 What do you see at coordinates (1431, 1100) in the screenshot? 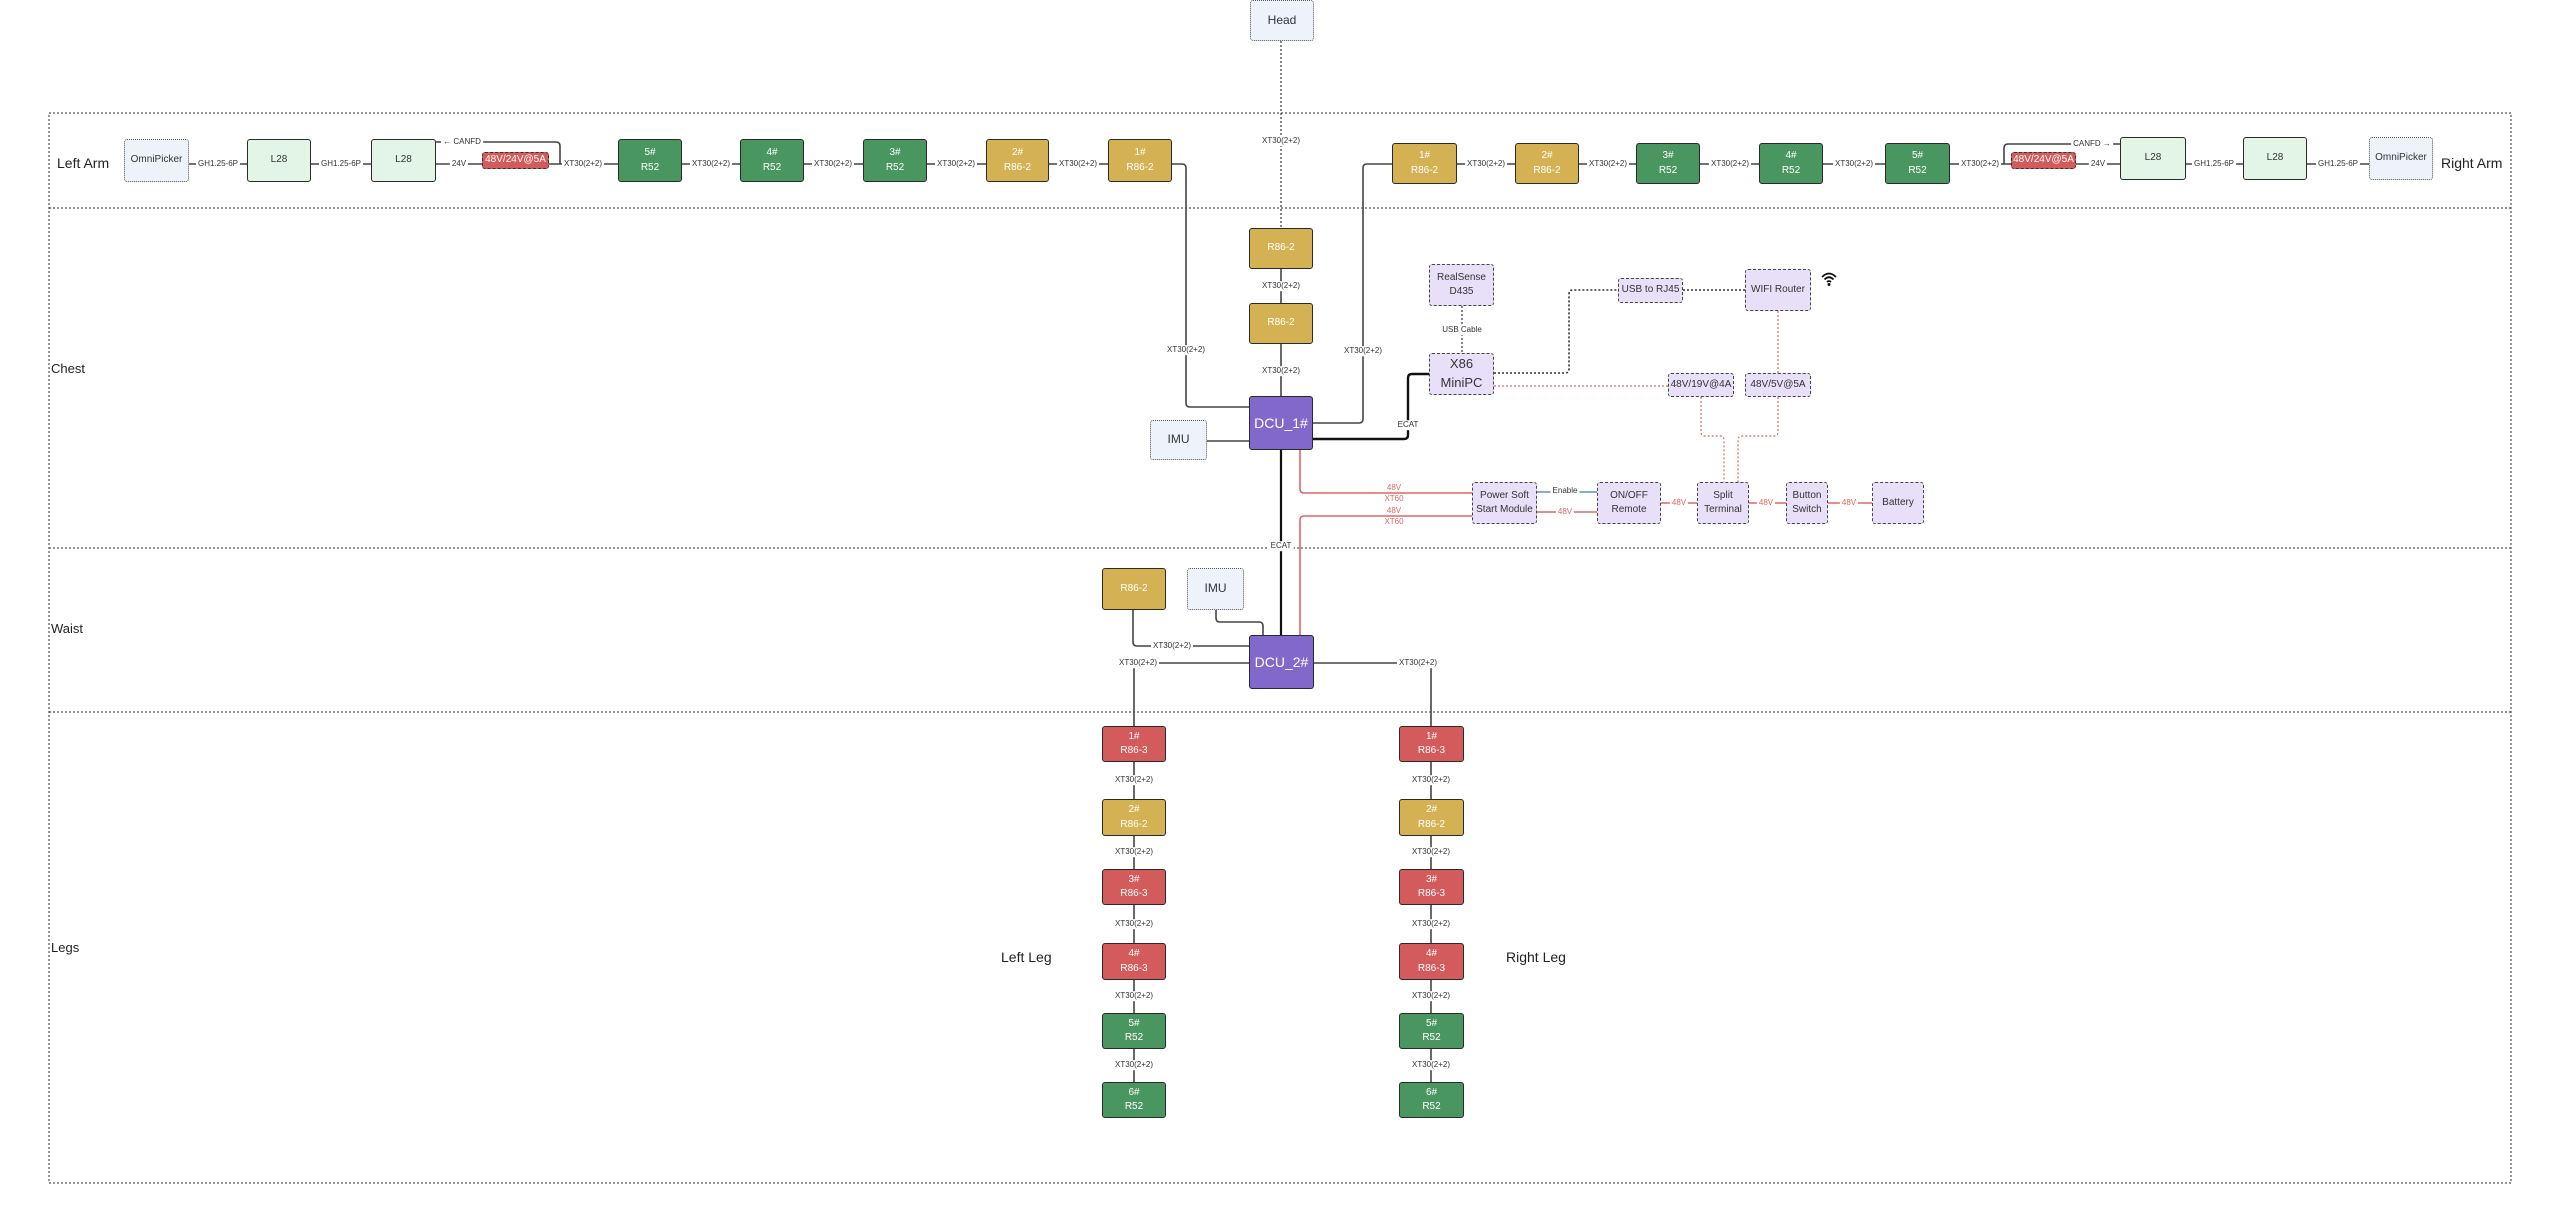
I see `node-rl6: 6# R52` at bounding box center [1431, 1100].